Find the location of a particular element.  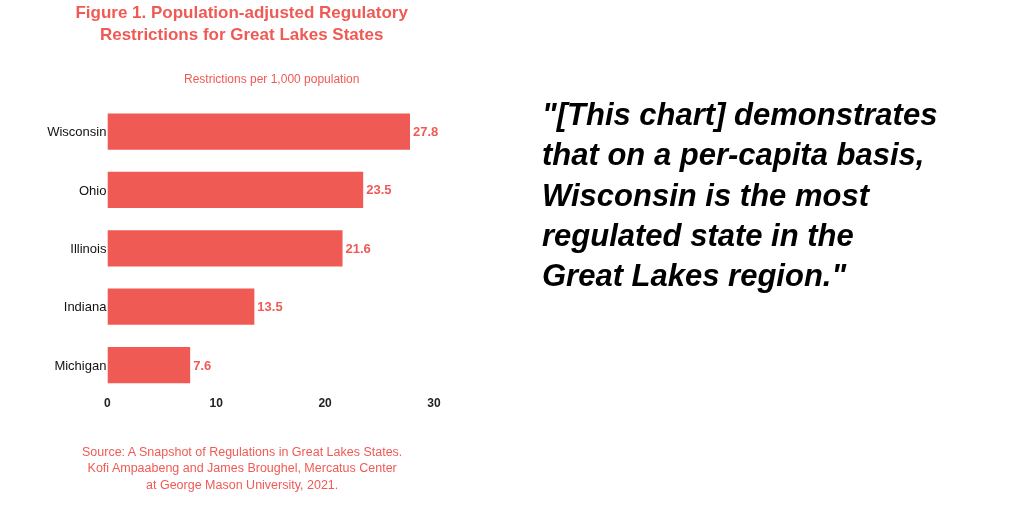

x-tick-label: 30 is located at coordinates (434, 403).